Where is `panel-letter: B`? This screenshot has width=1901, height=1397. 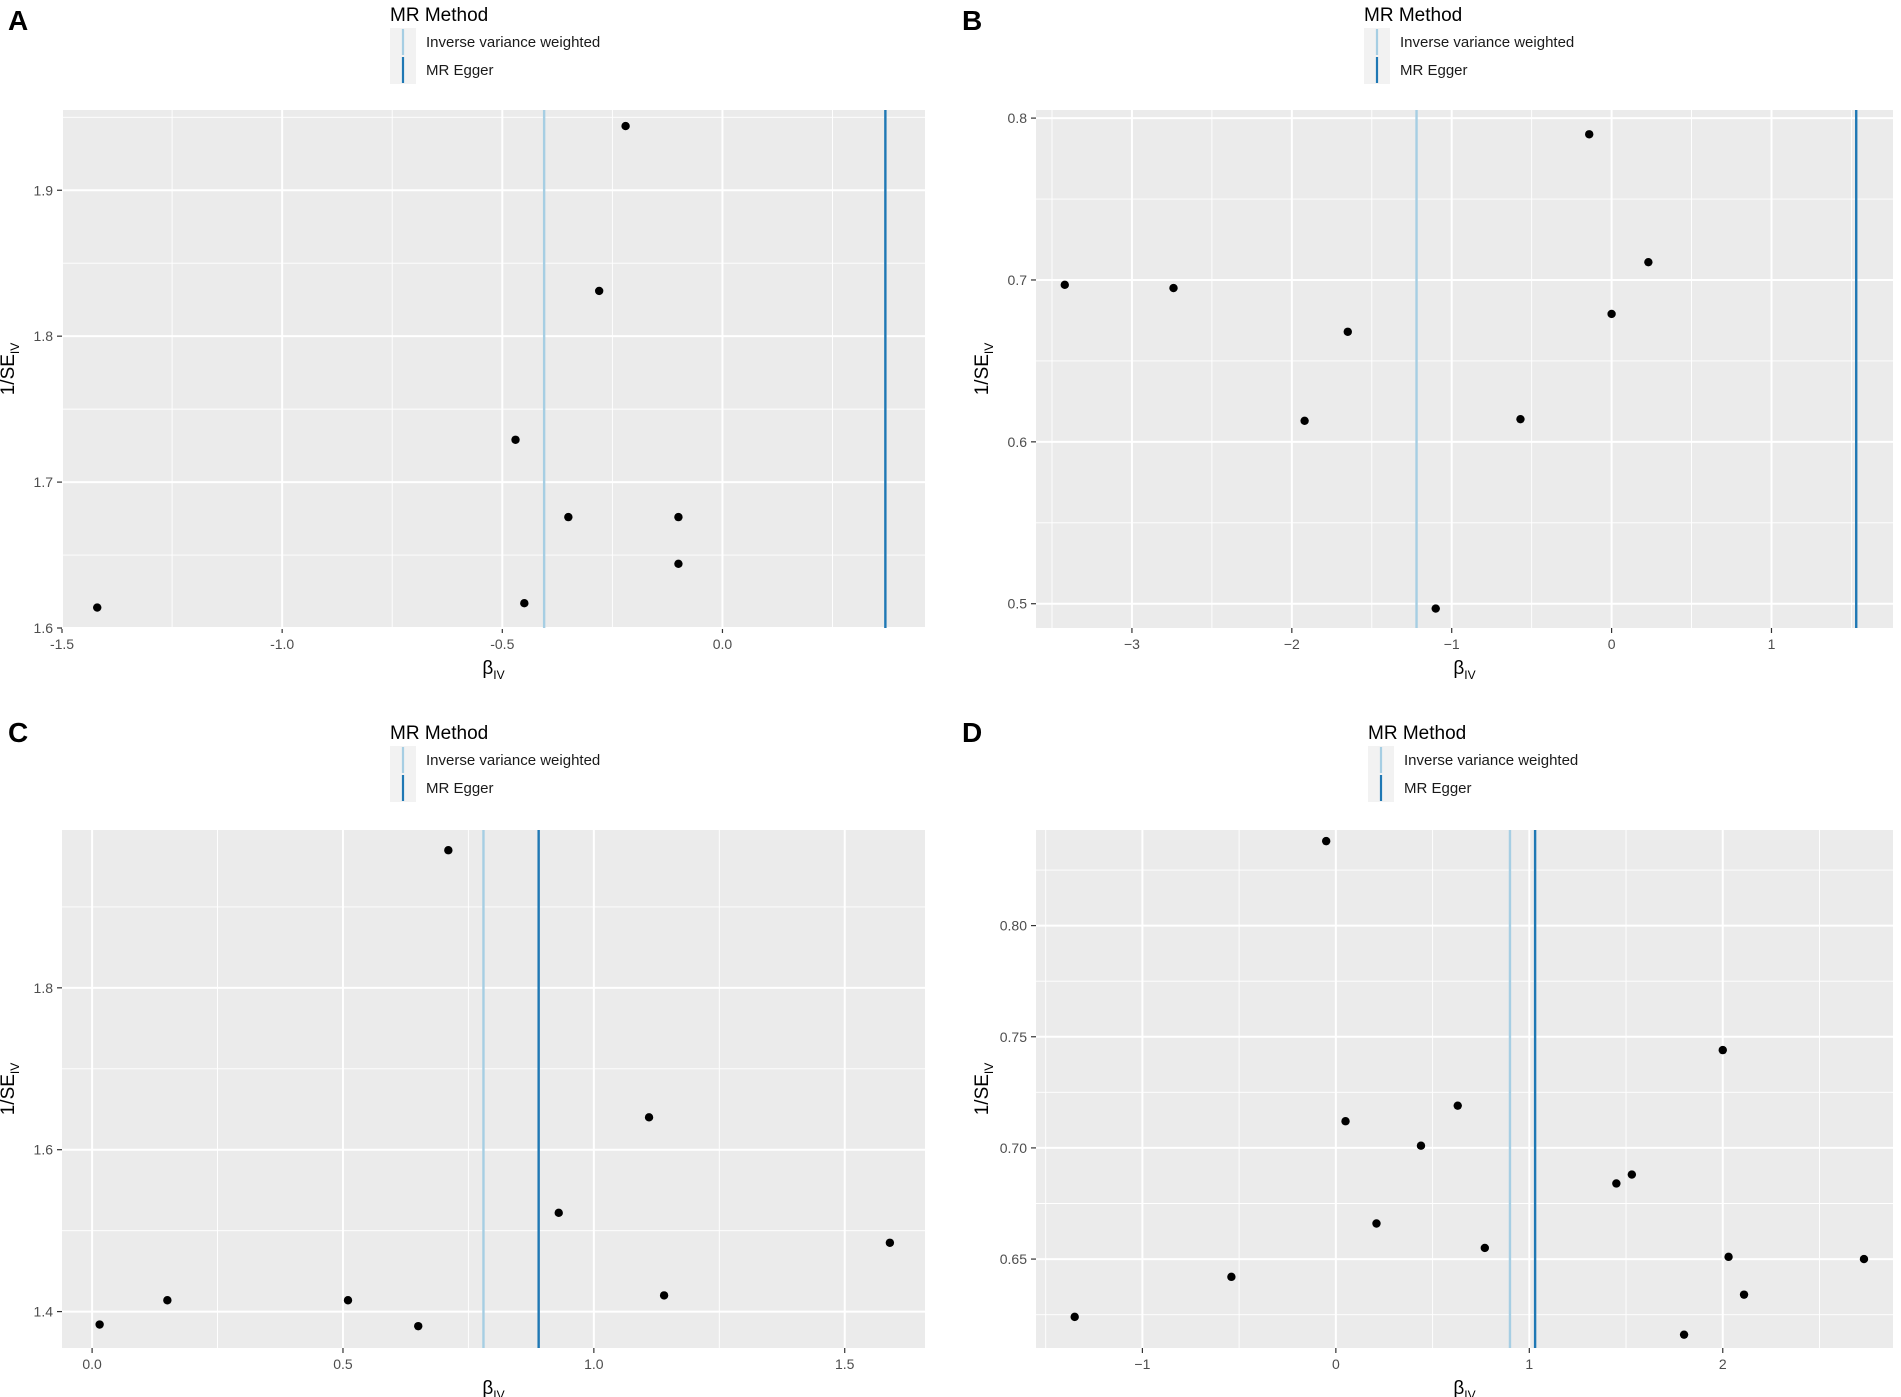
panel-letter: B is located at coordinates (972, 20).